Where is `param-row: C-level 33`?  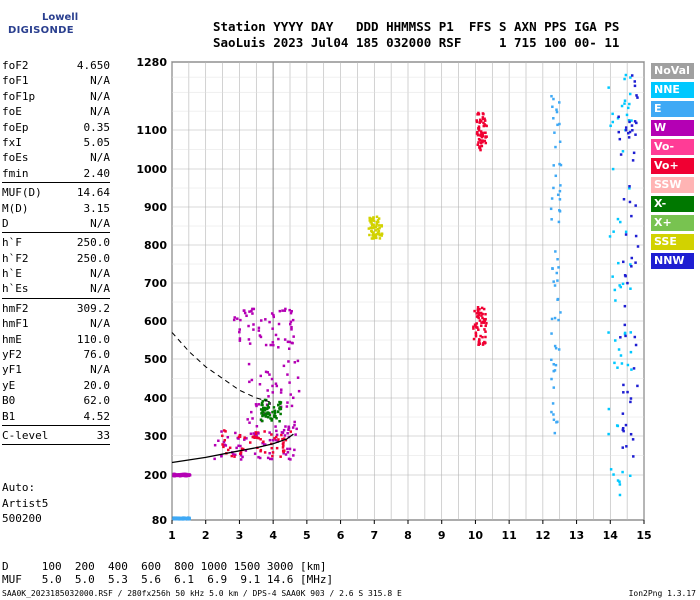 param-row: C-level 33 is located at coordinates (56, 435).